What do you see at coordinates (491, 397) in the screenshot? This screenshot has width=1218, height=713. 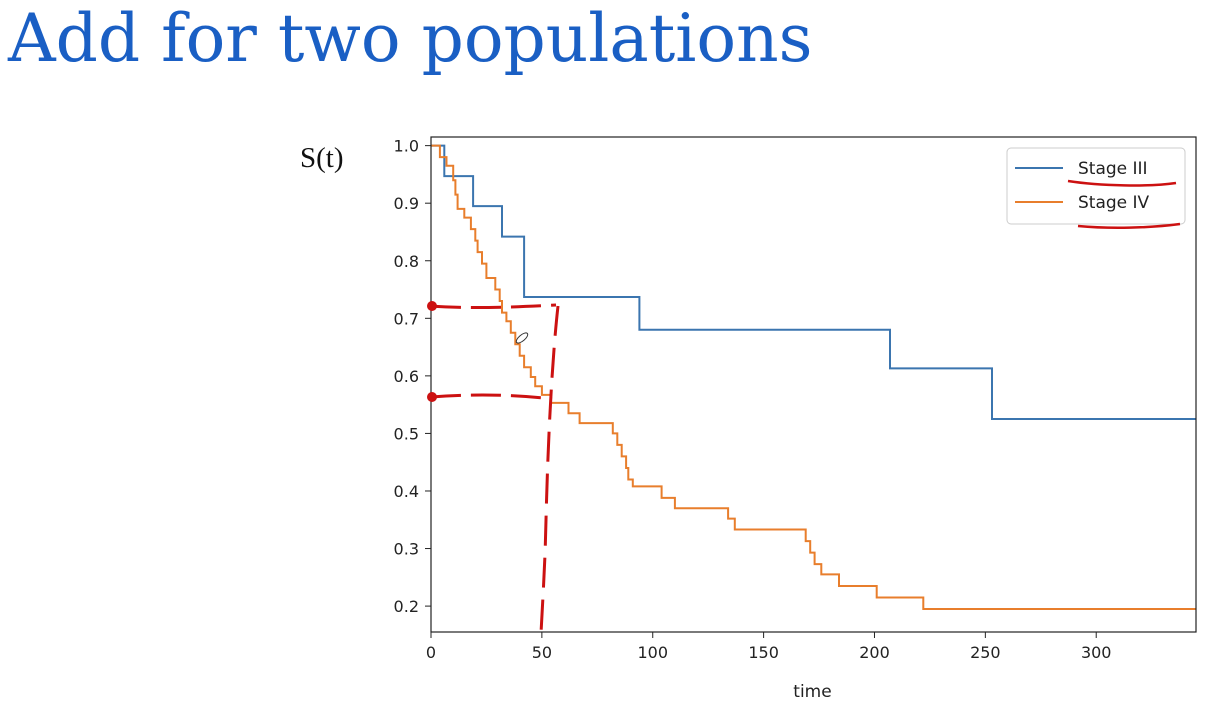 I see `annotation-hline-lower` at bounding box center [491, 397].